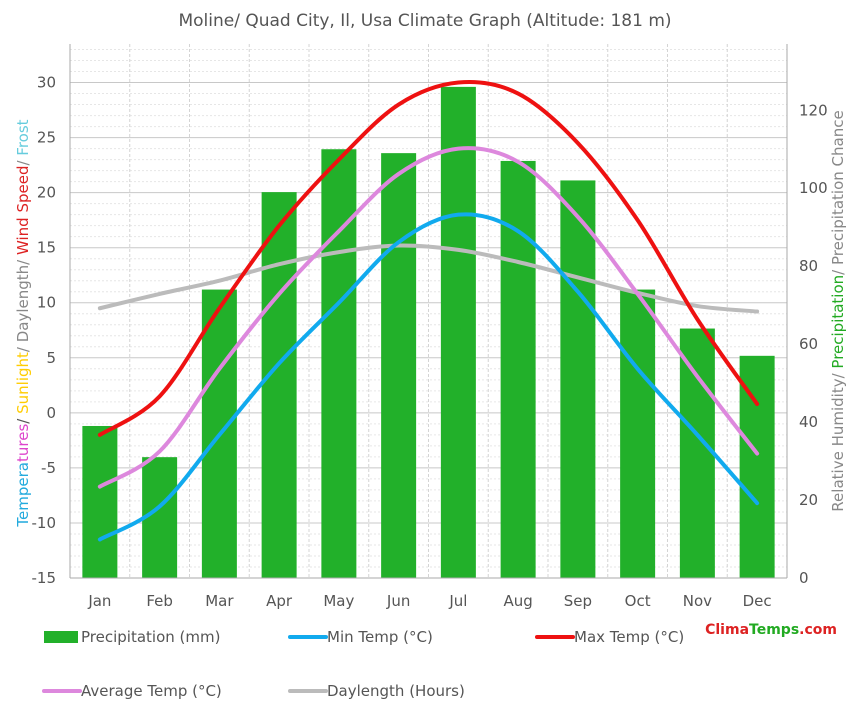  What do you see at coordinates (46, 193) in the screenshot?
I see `y-left-tick-label: 20` at bounding box center [46, 193].